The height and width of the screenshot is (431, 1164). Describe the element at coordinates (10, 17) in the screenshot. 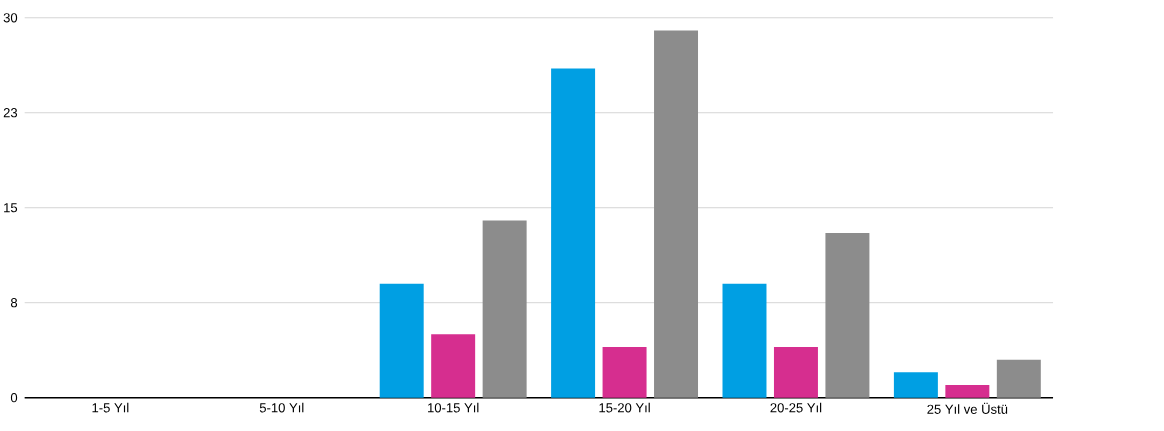

I see `y-tick-label: 30` at that location.